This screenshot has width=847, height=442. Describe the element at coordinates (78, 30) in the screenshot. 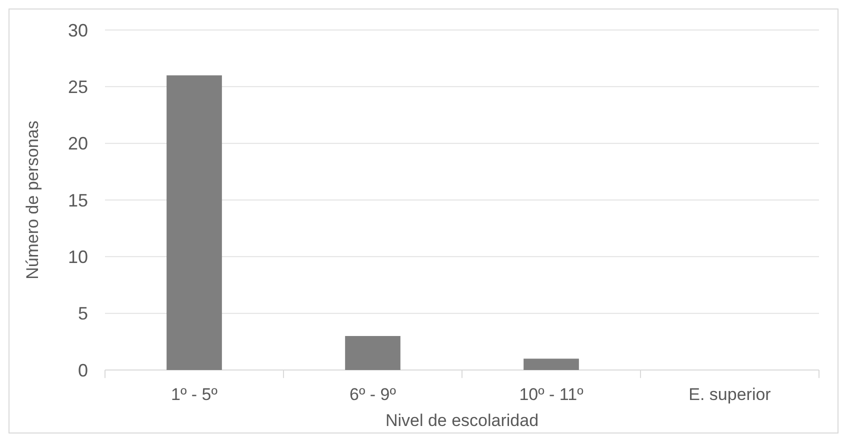

I see `y-tick-label: 30` at that location.